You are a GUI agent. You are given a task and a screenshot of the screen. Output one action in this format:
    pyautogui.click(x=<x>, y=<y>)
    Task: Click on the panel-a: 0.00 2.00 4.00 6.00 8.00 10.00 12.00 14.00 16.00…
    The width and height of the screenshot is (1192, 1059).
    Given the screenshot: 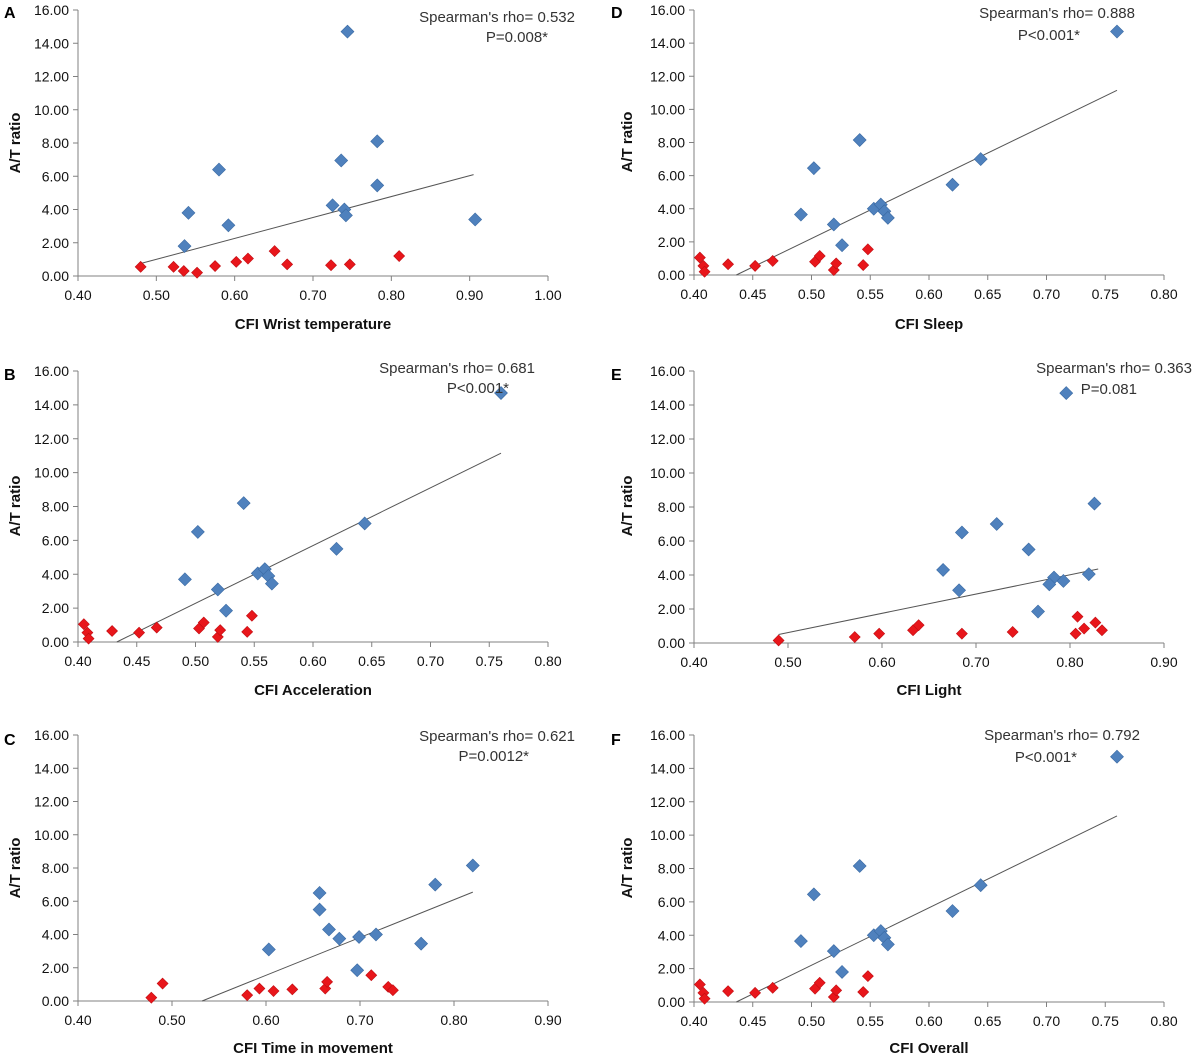 What is the action you would take?
    pyautogui.click(x=289, y=167)
    